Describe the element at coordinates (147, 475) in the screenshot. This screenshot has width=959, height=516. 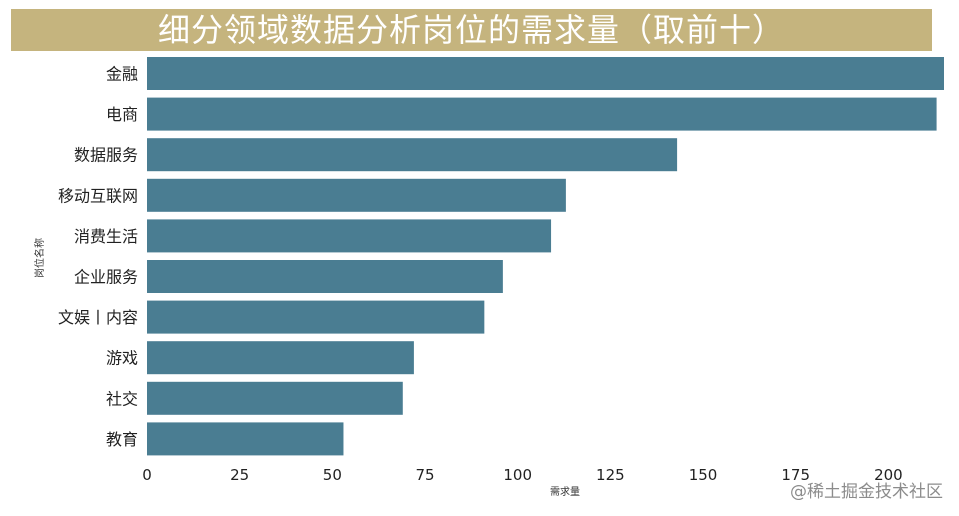
I see `x-tick-label-0: 0` at that location.